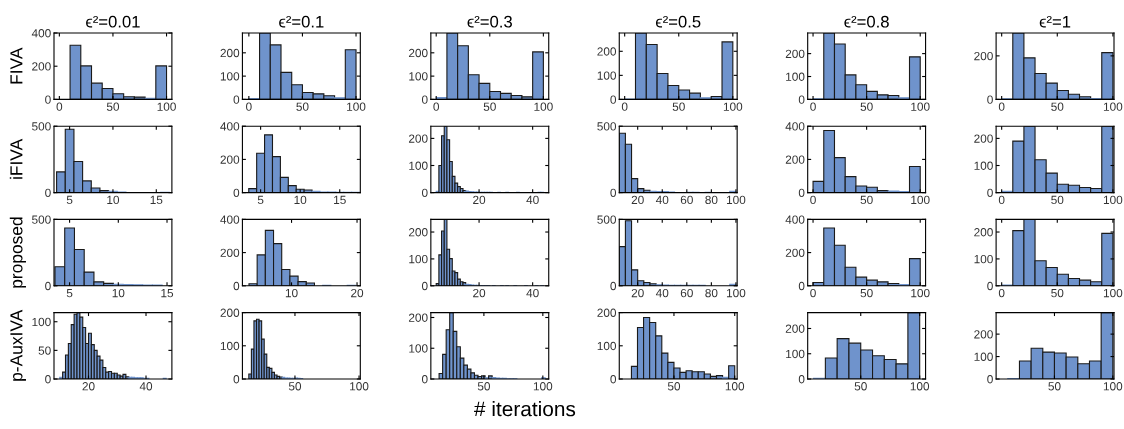 The image size is (1124, 429). Describe the element at coordinates (16, 65) in the screenshot. I see `y-axis-title: FIVA` at that location.